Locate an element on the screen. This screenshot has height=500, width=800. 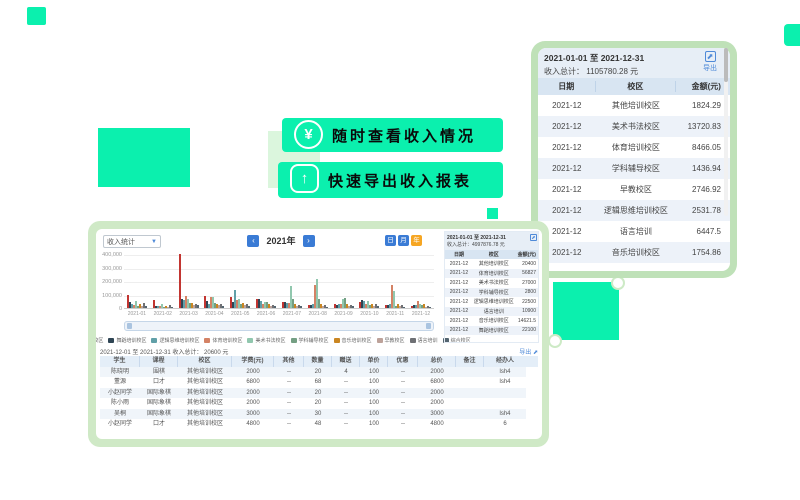
cell is located at coordinates (470, 382).